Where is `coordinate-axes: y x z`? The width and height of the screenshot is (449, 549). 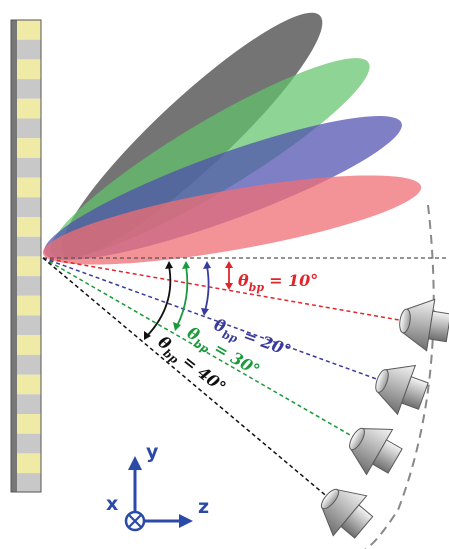 coordinate-axes: y x z is located at coordinates (157, 485).